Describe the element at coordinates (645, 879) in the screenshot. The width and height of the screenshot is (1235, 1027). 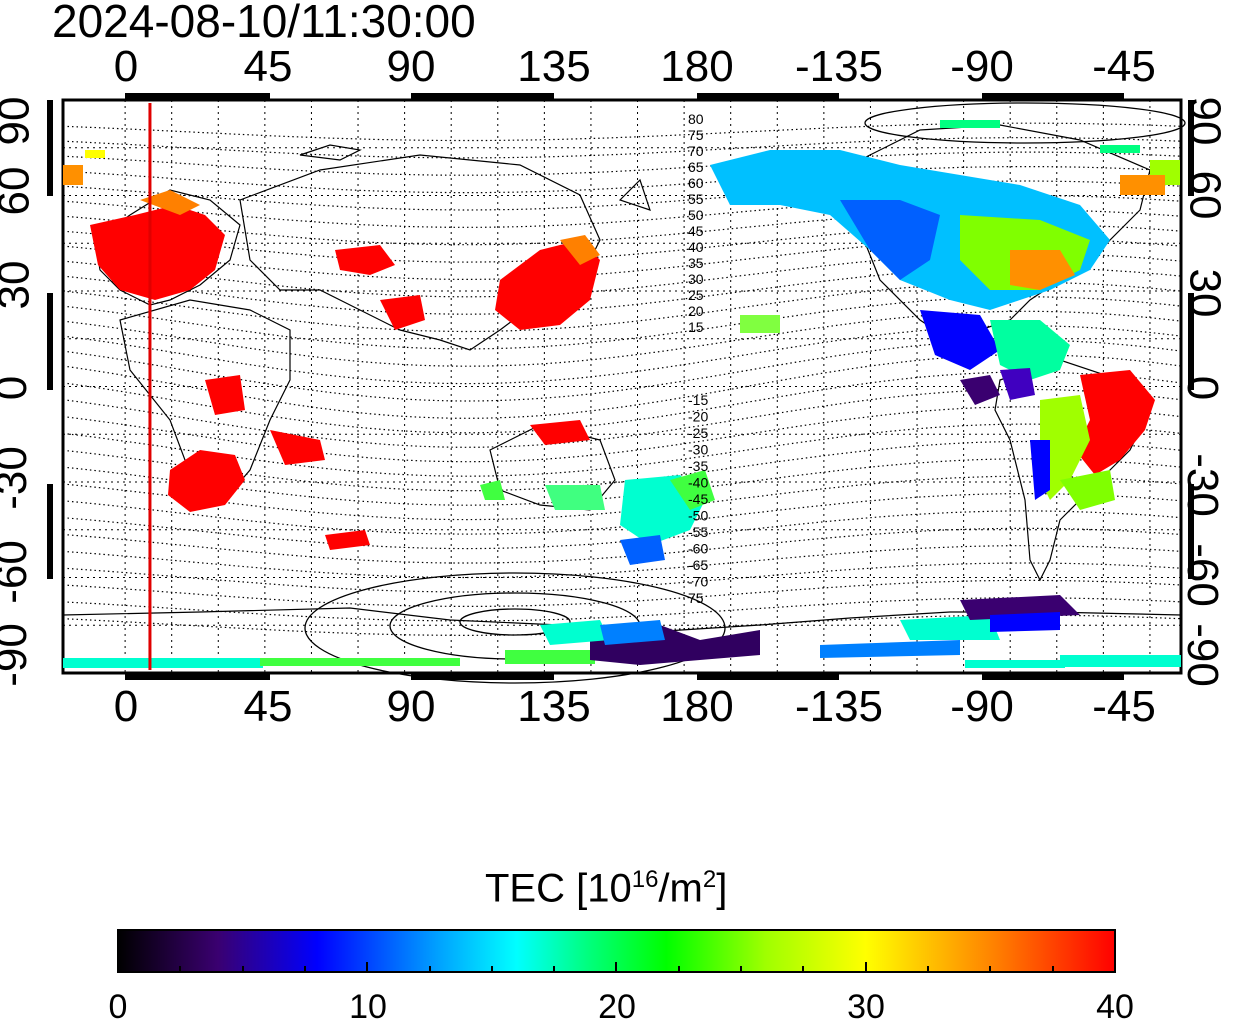
I see `colorbar-title-exp1: 16` at that location.